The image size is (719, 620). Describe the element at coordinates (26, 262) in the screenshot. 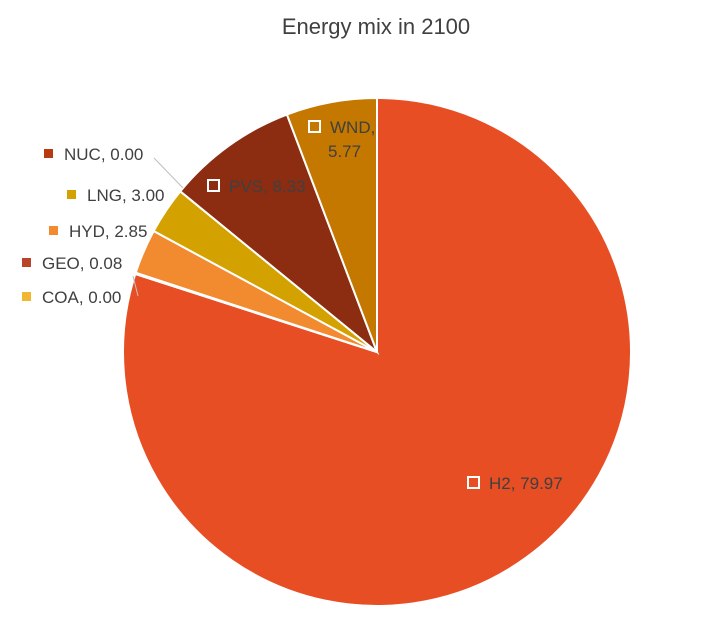

I see `legend-key-geo` at that location.